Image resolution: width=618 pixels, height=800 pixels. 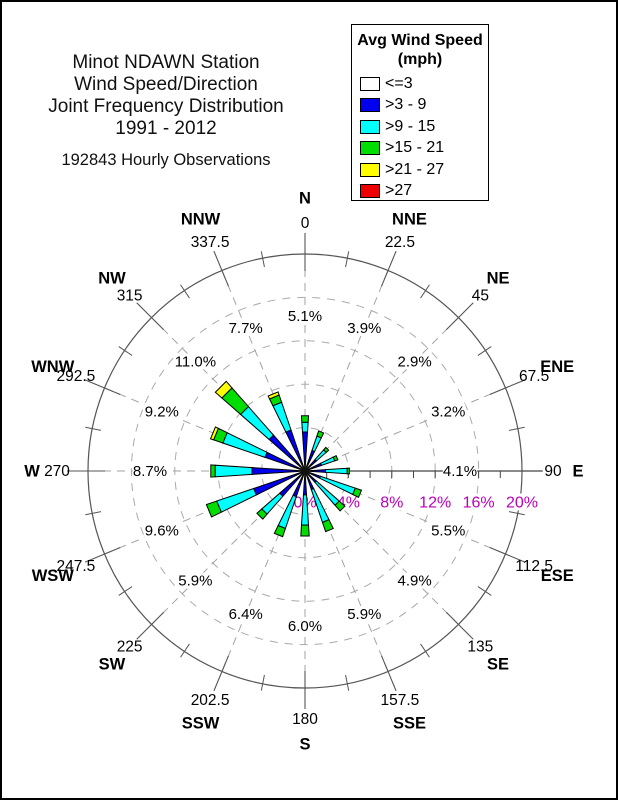 I want to click on svg-text: 247.5, so click(x=75, y=566).